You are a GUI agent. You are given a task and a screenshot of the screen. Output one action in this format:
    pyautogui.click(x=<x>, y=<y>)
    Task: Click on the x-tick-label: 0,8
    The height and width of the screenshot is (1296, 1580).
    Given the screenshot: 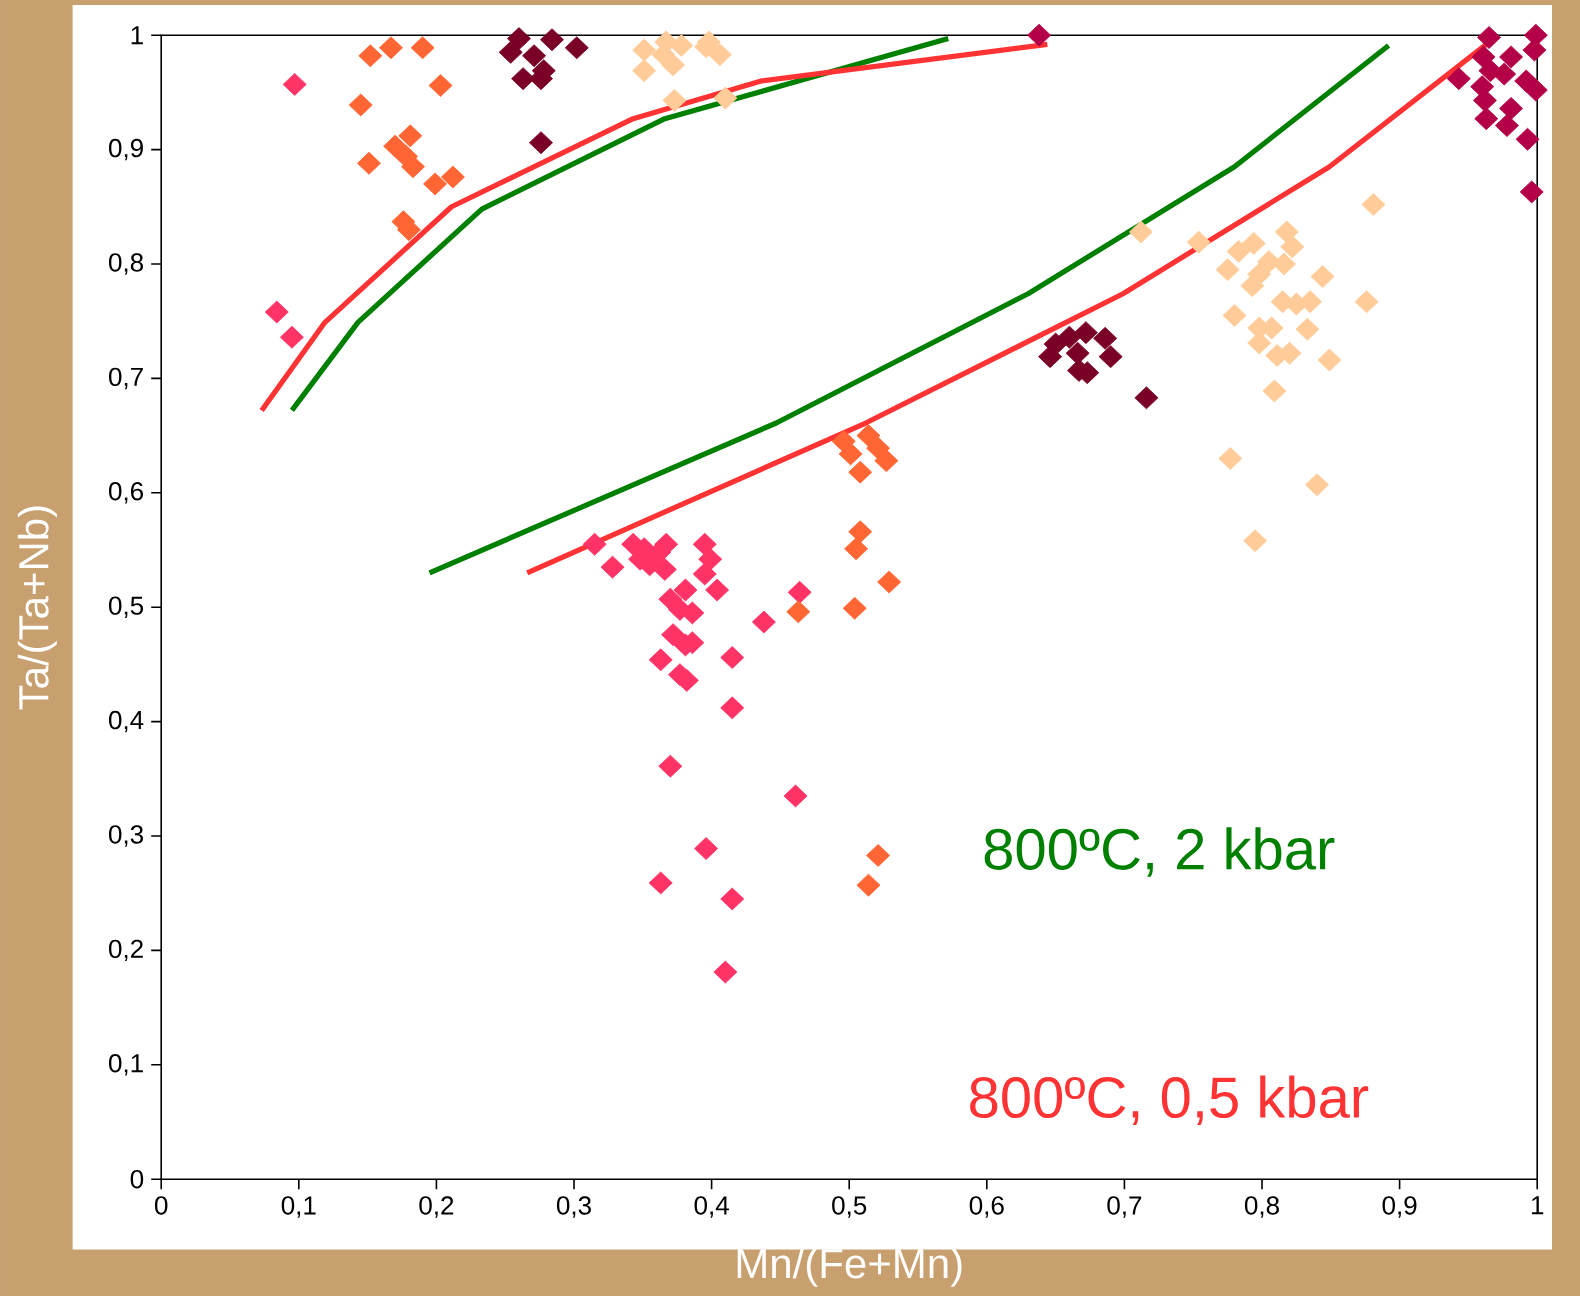 What is the action you would take?
    pyautogui.click(x=1261, y=1207)
    